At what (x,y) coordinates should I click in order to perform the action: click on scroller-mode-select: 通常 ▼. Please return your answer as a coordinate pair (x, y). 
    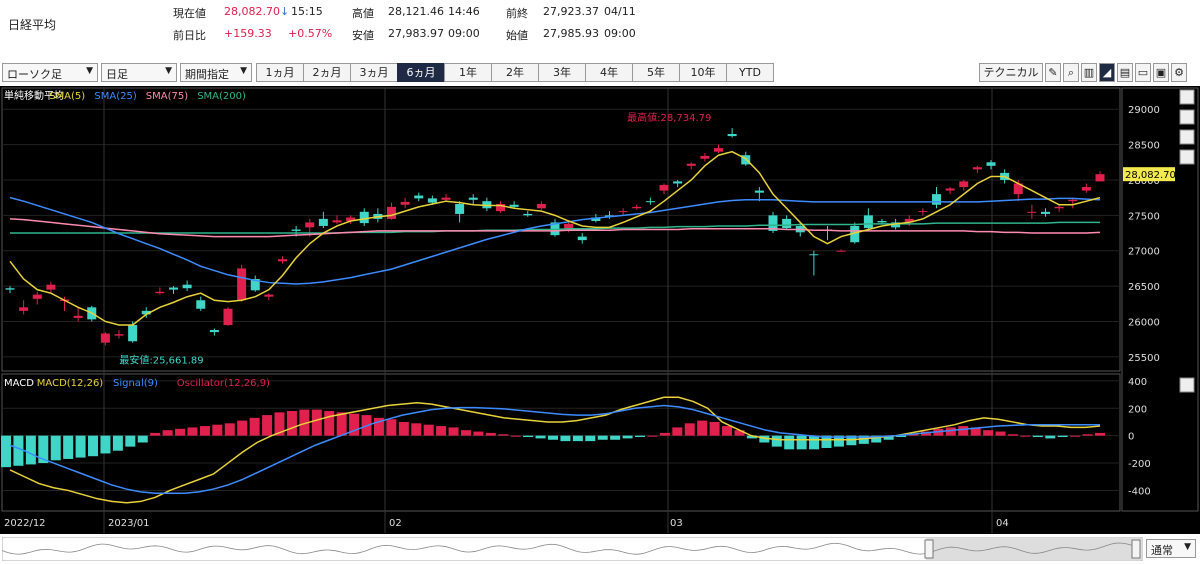
    Looking at the image, I should click on (1171, 548).